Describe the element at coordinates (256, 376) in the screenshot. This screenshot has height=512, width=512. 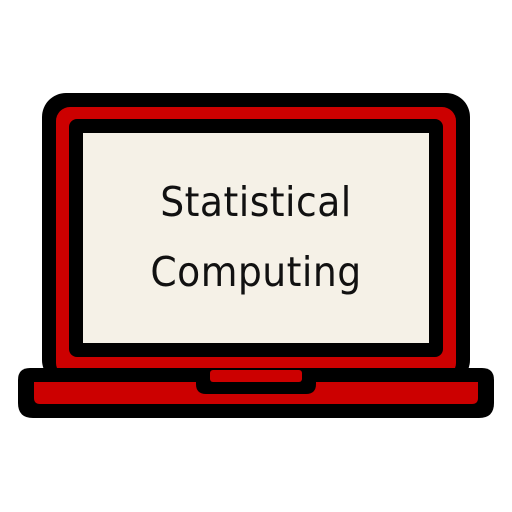
I see `base-notch` at that location.